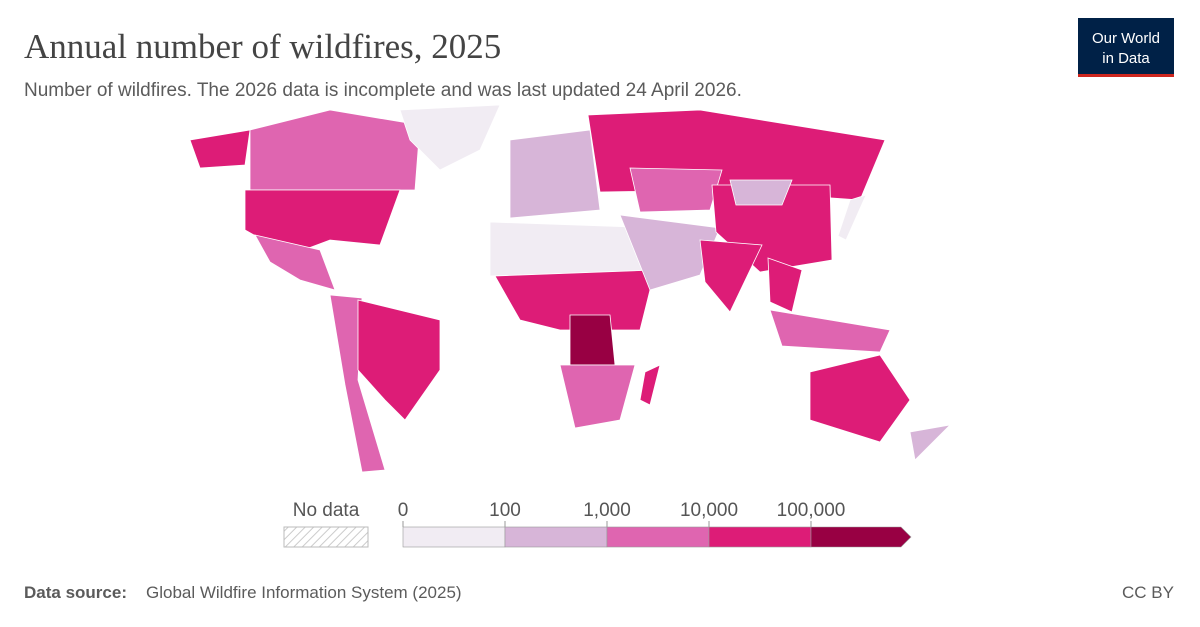 The height and width of the screenshot is (627, 1200). Describe the element at coordinates (75, 592) in the screenshot. I see `source-label: Data source:` at that location.